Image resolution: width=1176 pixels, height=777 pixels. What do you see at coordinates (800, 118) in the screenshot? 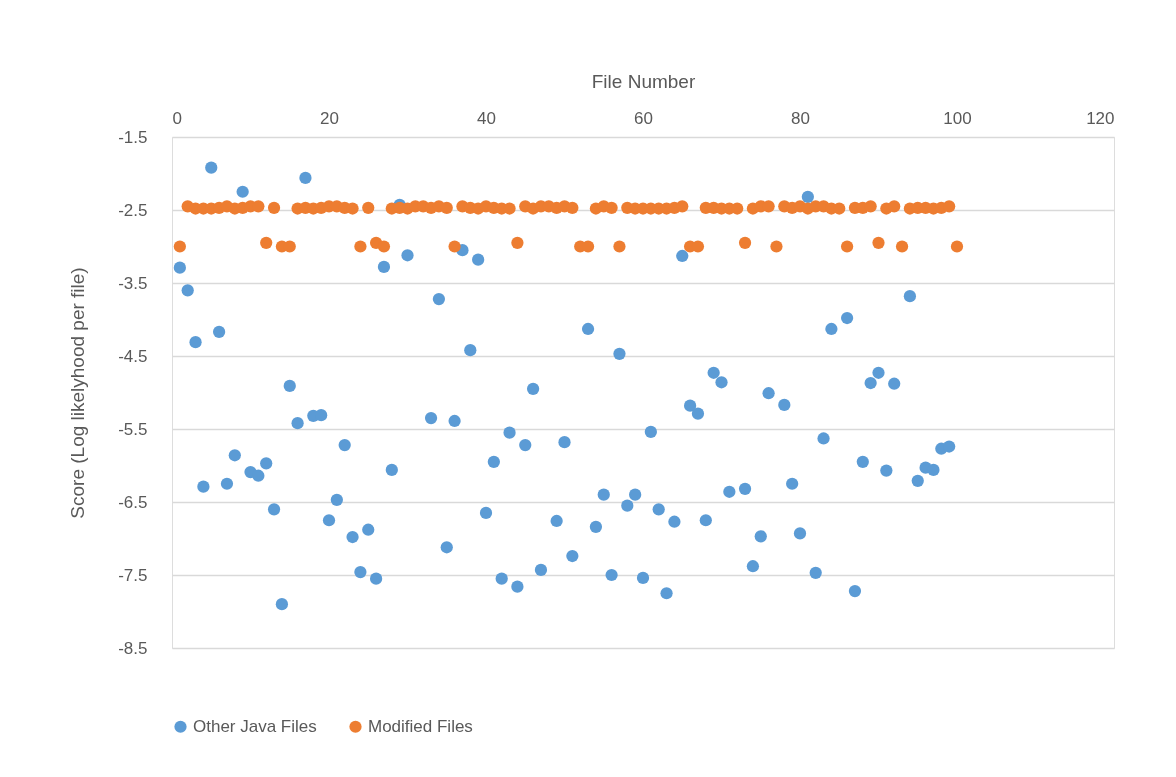
I see `x-tick-label: 80` at bounding box center [800, 118].